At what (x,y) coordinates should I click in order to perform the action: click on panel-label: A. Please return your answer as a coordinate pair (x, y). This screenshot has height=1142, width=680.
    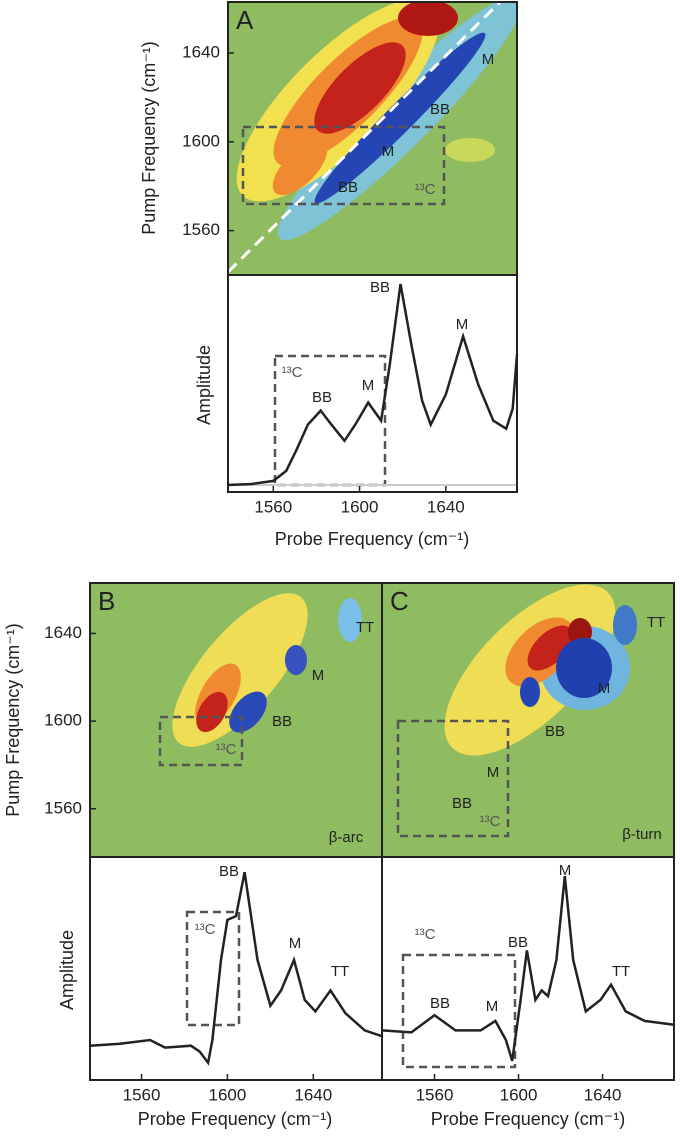
    Looking at the image, I should click on (245, 20).